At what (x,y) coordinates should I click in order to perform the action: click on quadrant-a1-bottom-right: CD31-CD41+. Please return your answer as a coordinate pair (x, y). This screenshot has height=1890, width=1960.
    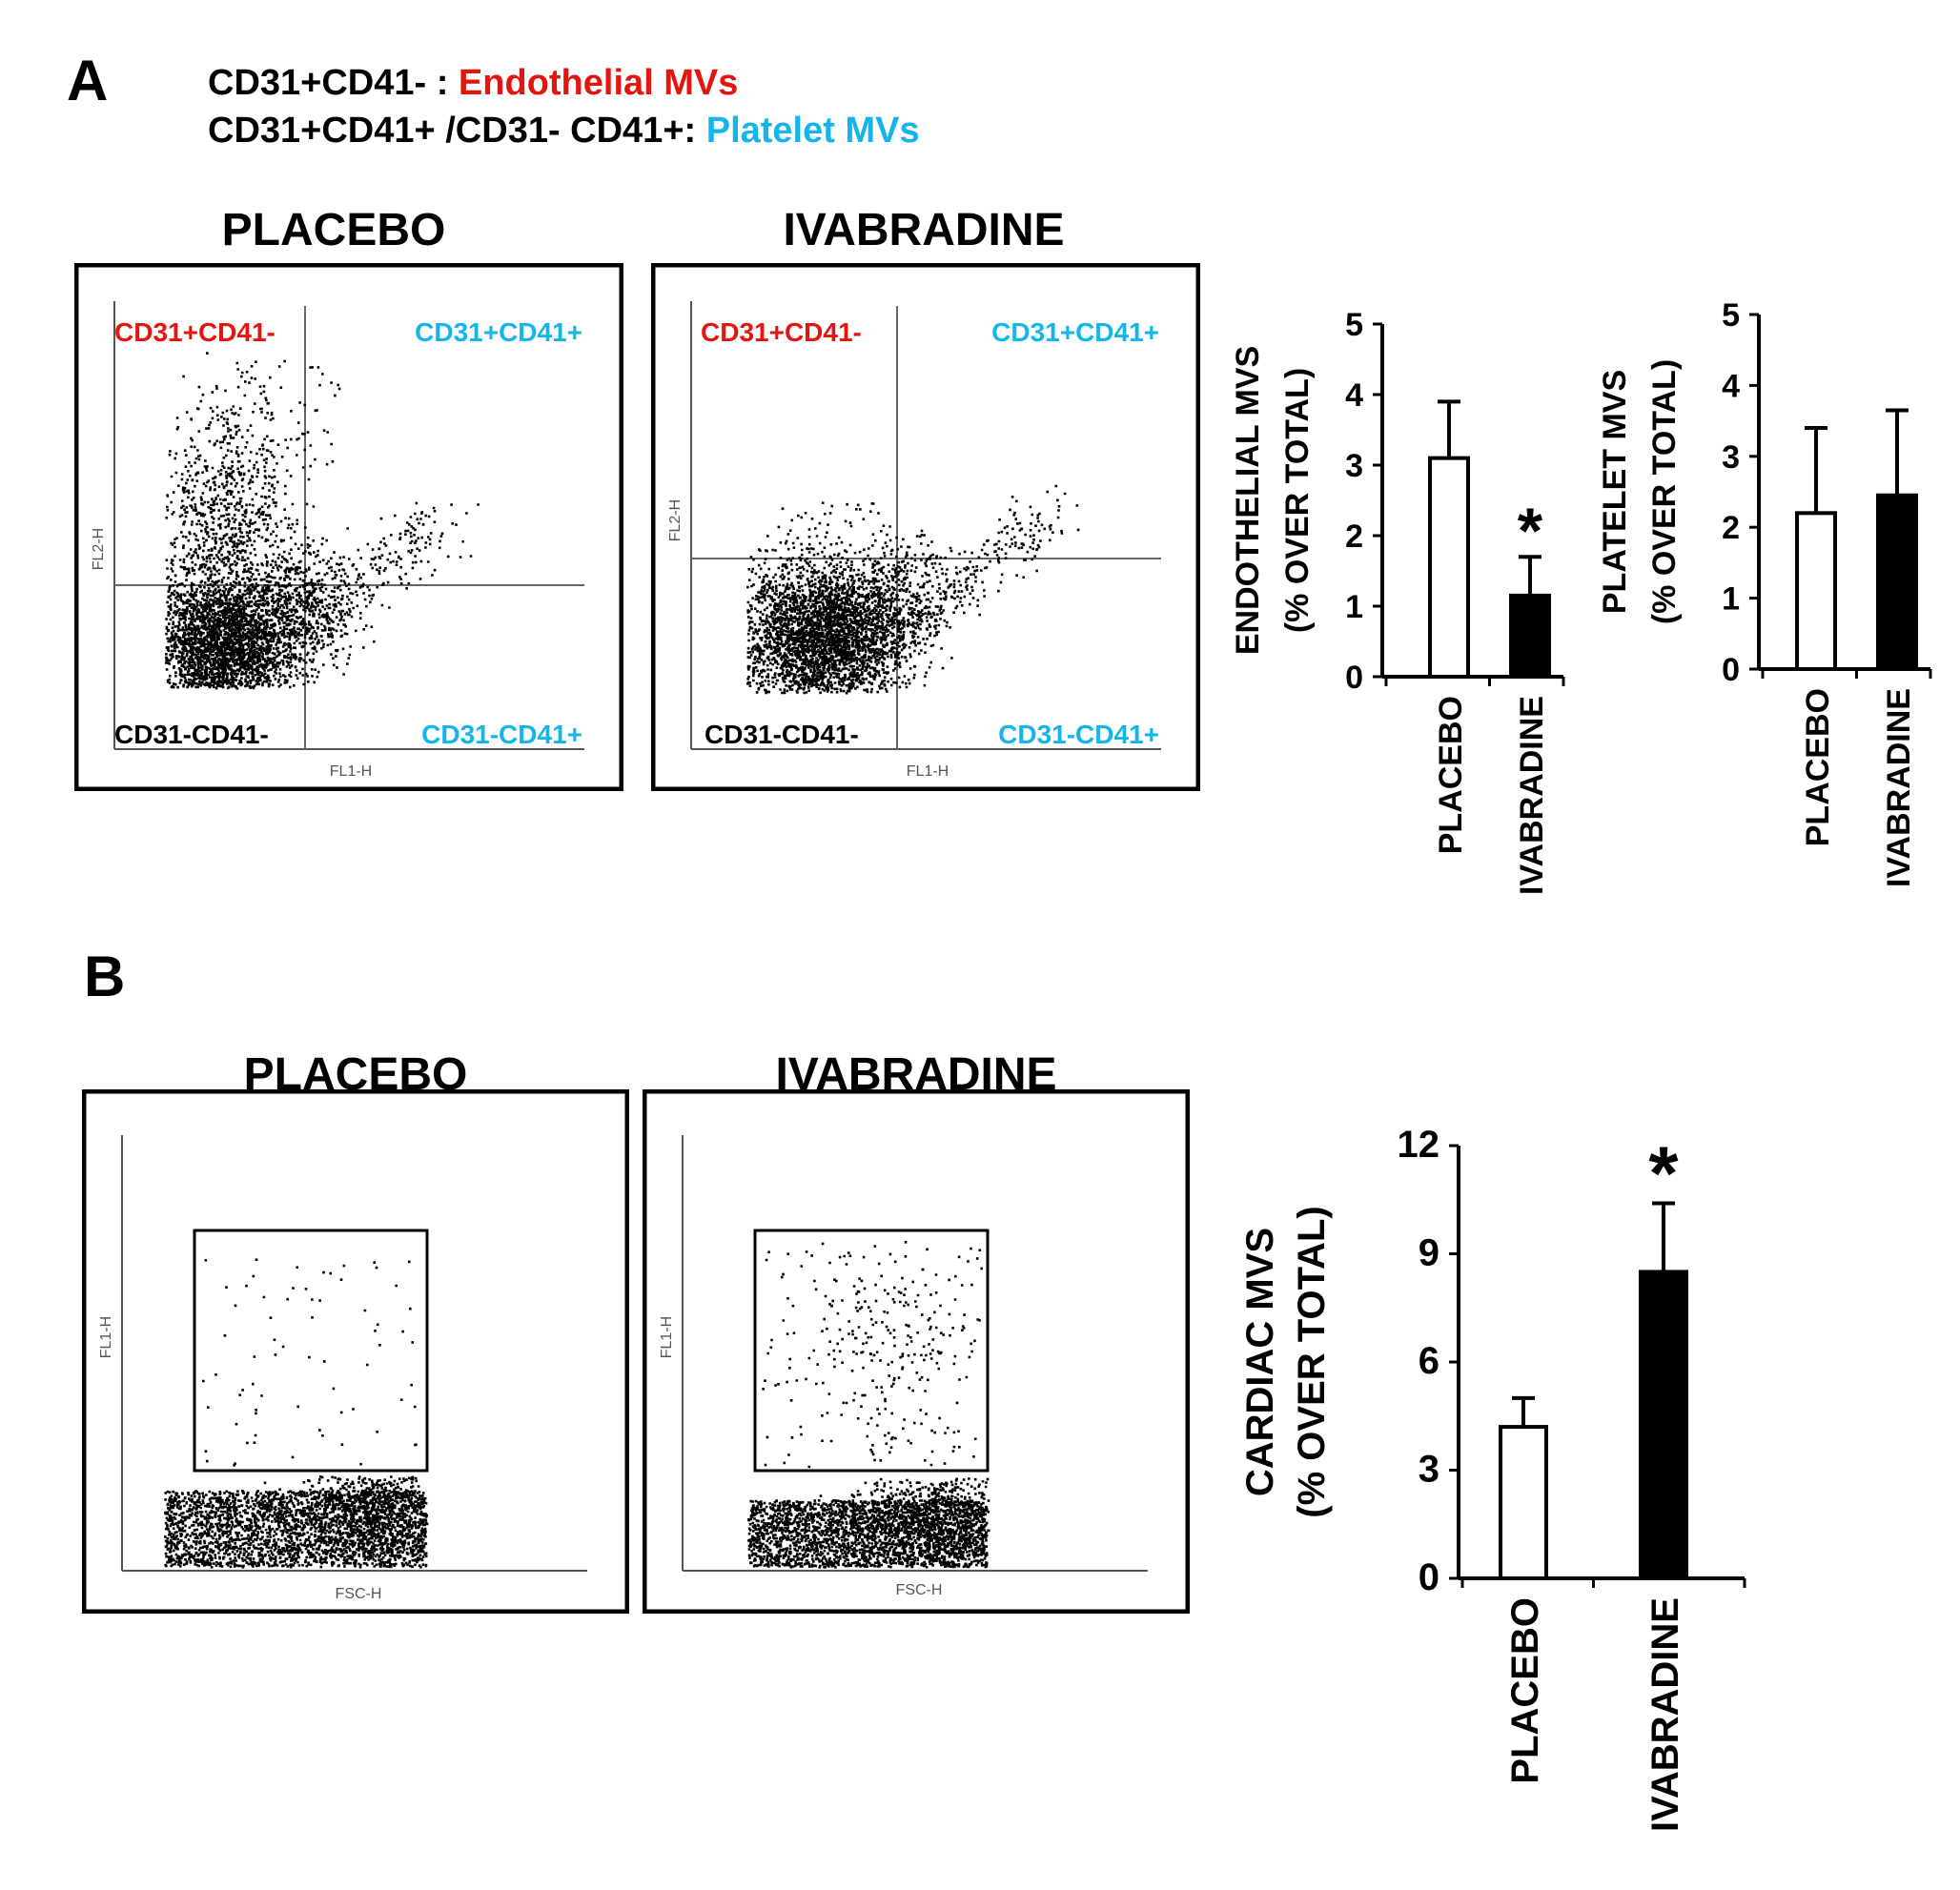
    Looking at the image, I should click on (501, 734).